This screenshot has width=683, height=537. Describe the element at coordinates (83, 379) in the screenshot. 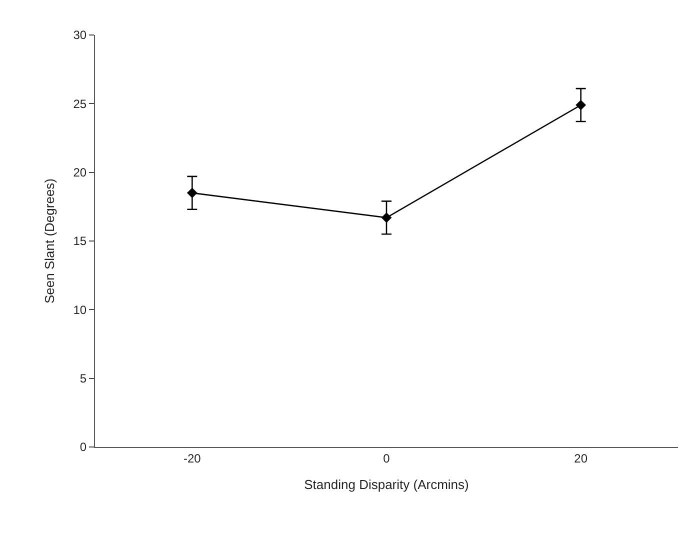

I see `y-tick-label: 5` at that location.